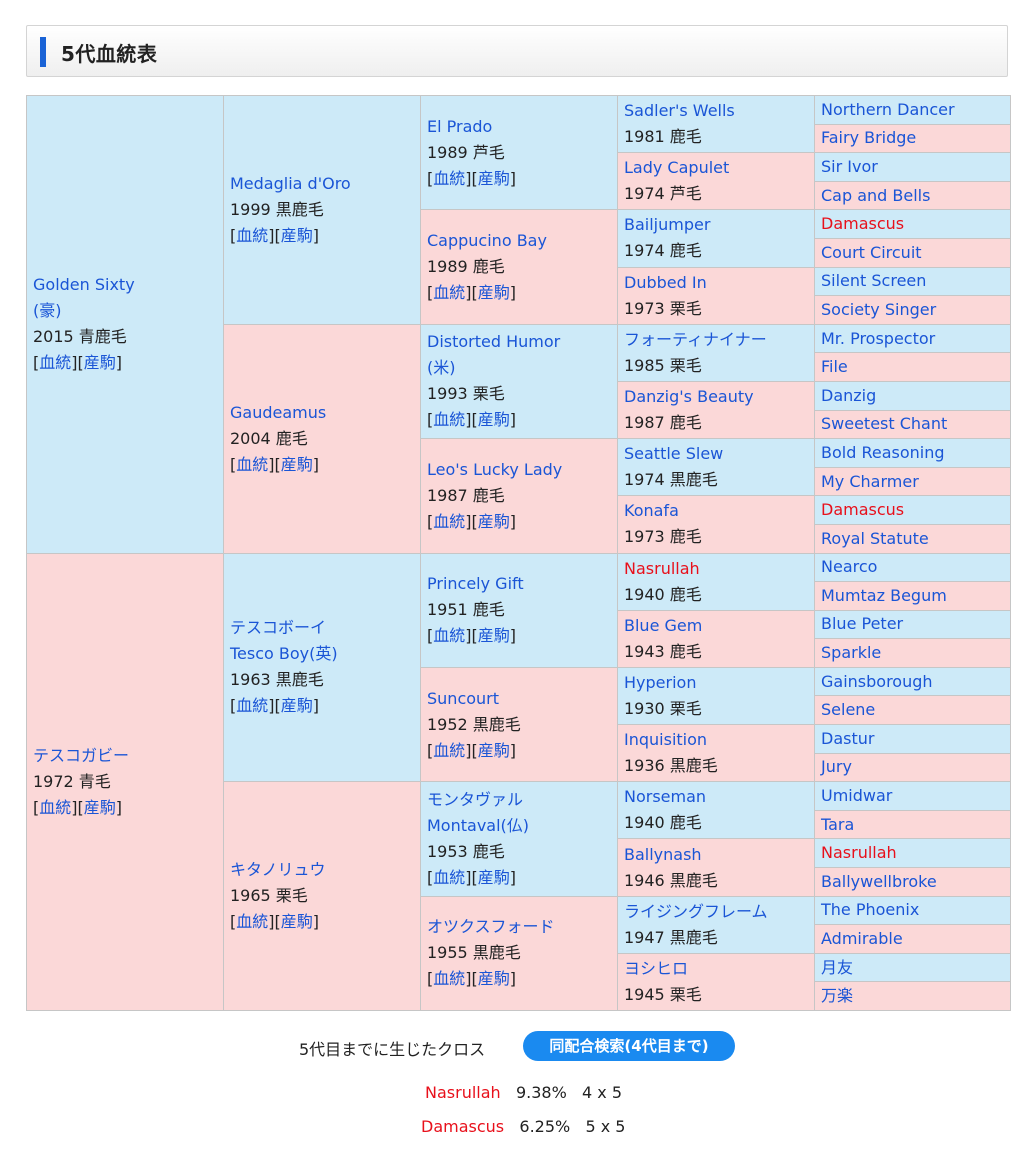  I want to click on horse-name-link: Sparkle, so click(851, 653).